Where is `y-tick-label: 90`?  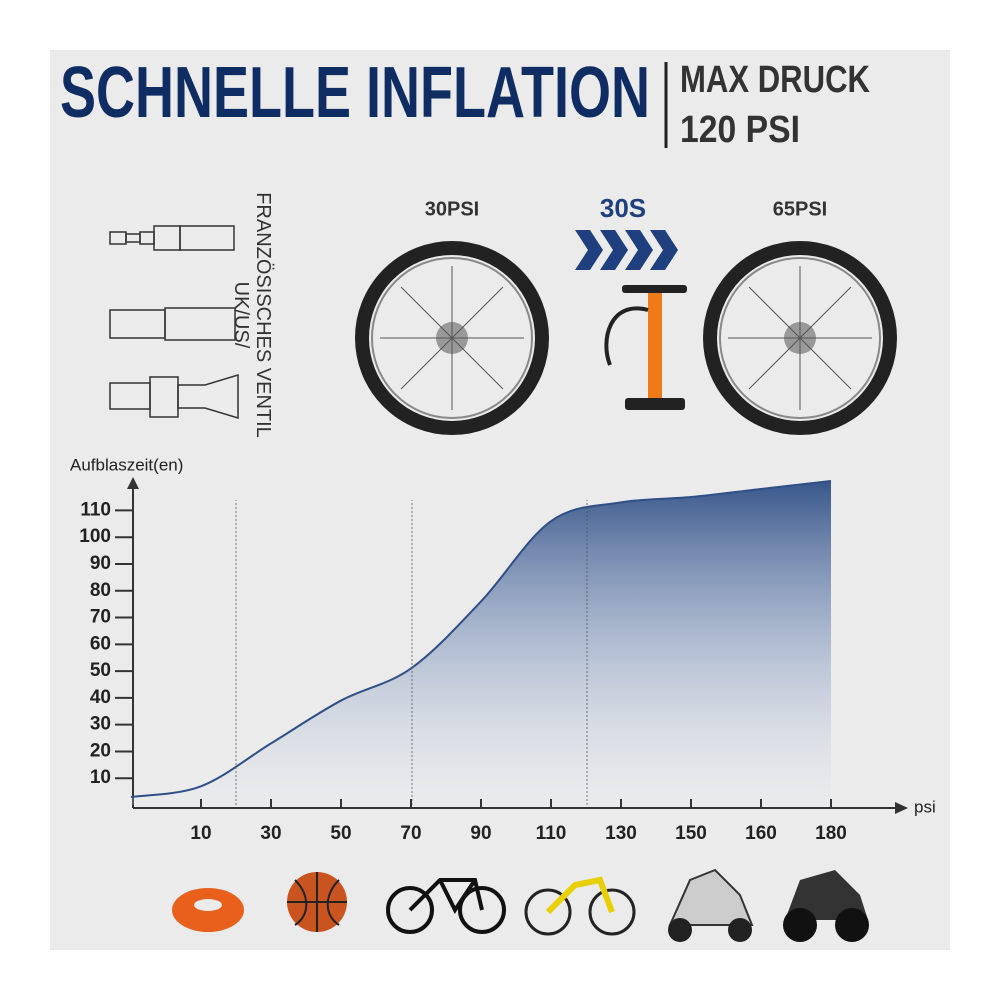 y-tick-label: 90 is located at coordinates (100, 563).